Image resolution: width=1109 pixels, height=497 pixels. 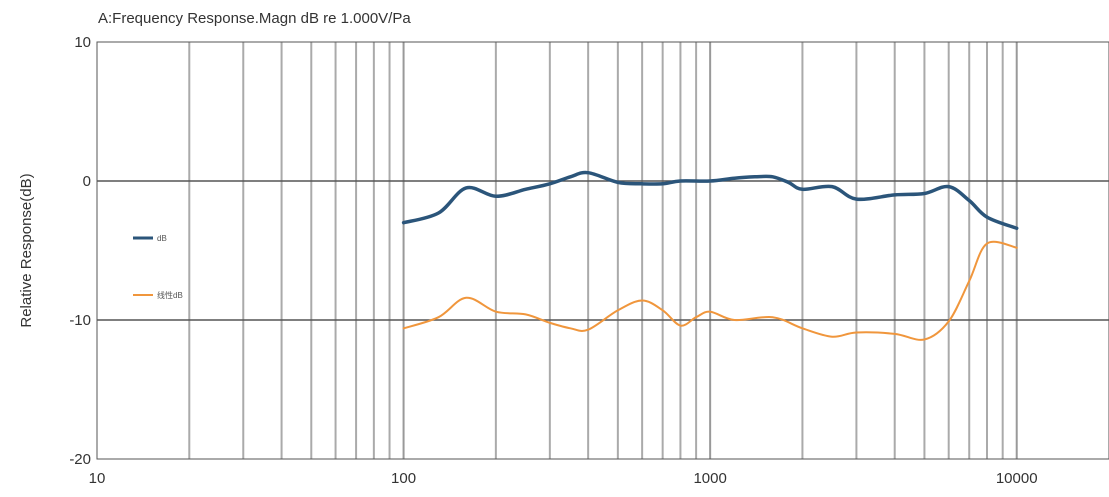 I want to click on y-tick-label: -20, so click(x=80, y=459).